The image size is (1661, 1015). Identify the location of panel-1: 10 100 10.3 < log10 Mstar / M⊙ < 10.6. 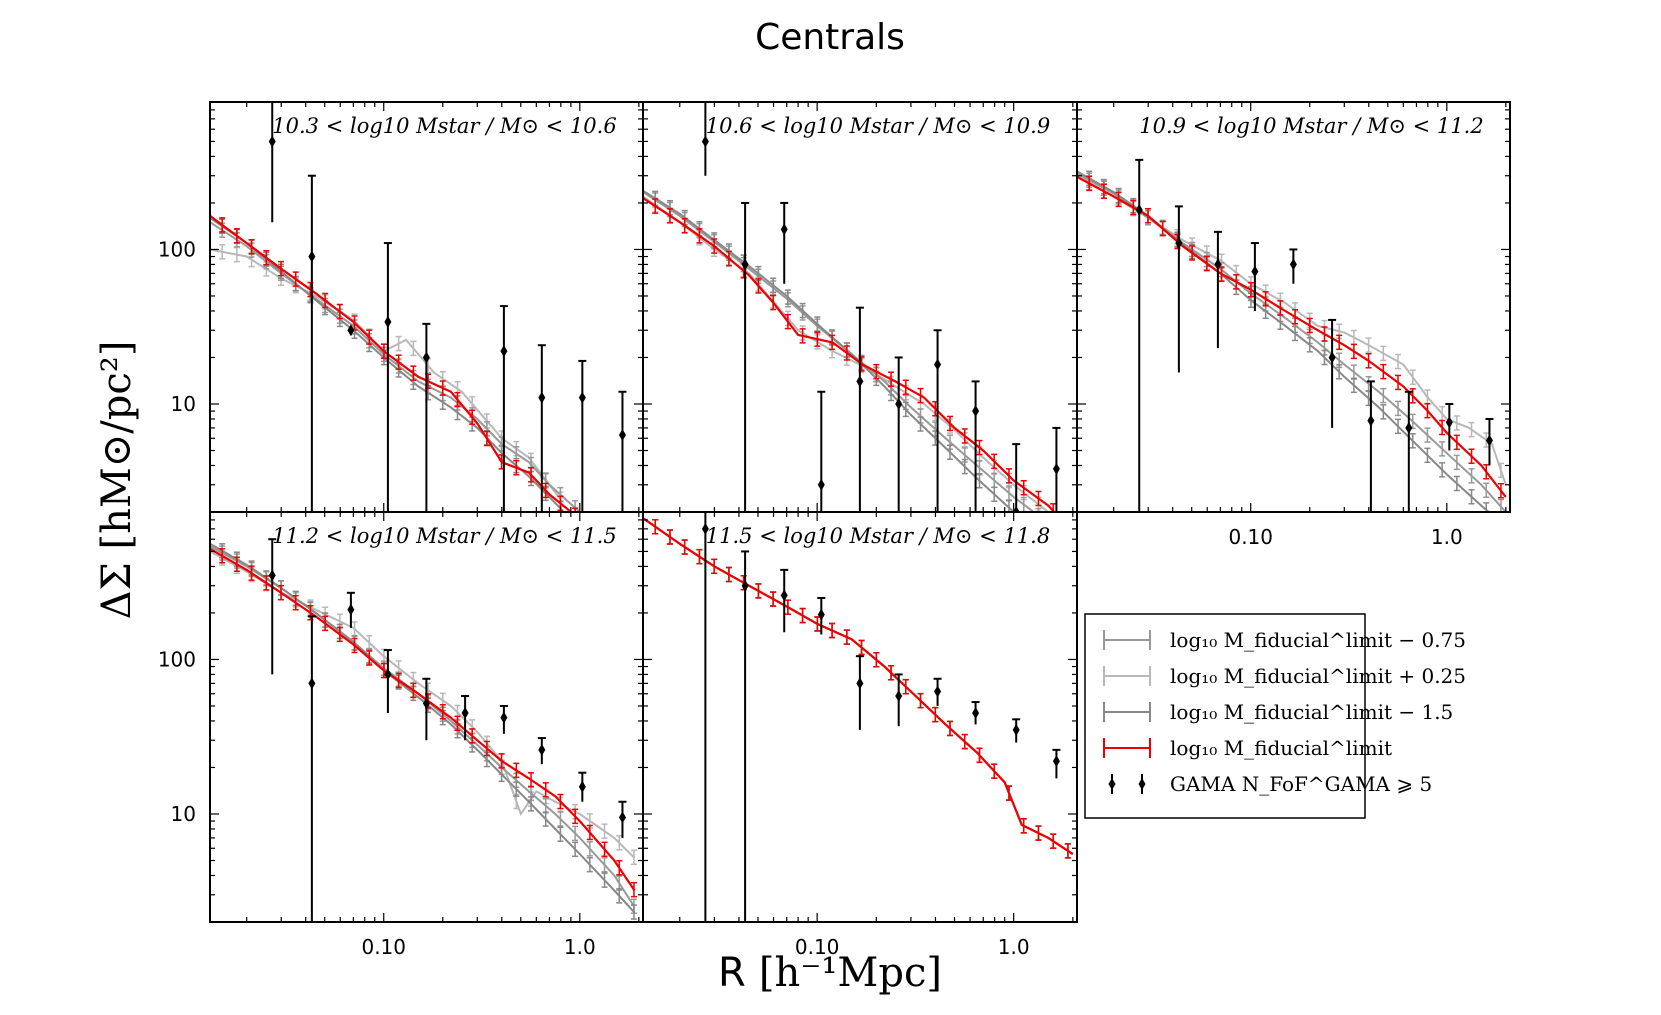
(401, 307).